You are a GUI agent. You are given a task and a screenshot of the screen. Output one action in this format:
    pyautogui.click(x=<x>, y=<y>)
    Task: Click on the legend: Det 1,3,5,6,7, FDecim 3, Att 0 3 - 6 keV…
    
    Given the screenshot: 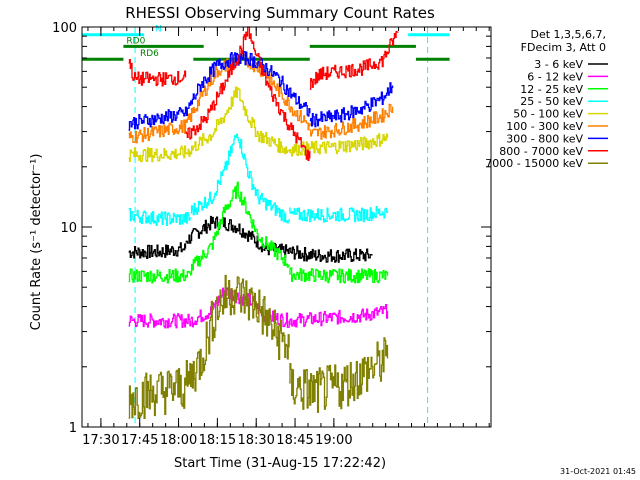 What is the action you would take?
    pyautogui.click(x=546, y=99)
    